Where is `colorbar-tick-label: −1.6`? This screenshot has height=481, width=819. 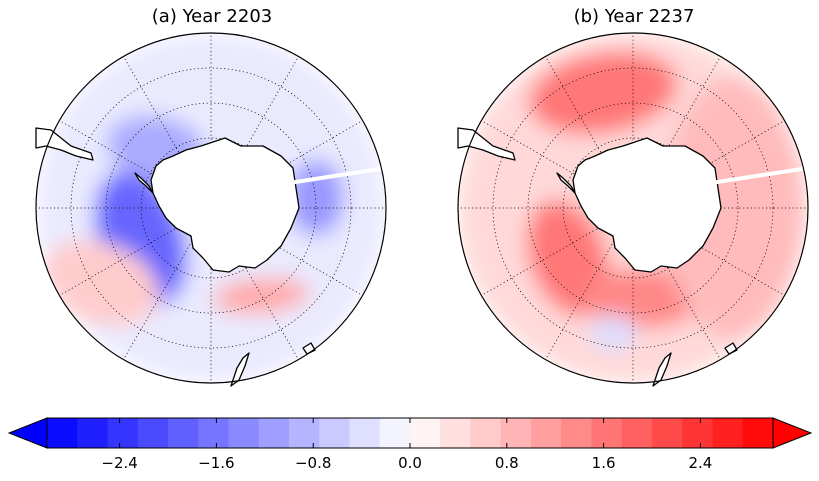
colorbar-tick-label: −1.6 is located at coordinates (216, 463).